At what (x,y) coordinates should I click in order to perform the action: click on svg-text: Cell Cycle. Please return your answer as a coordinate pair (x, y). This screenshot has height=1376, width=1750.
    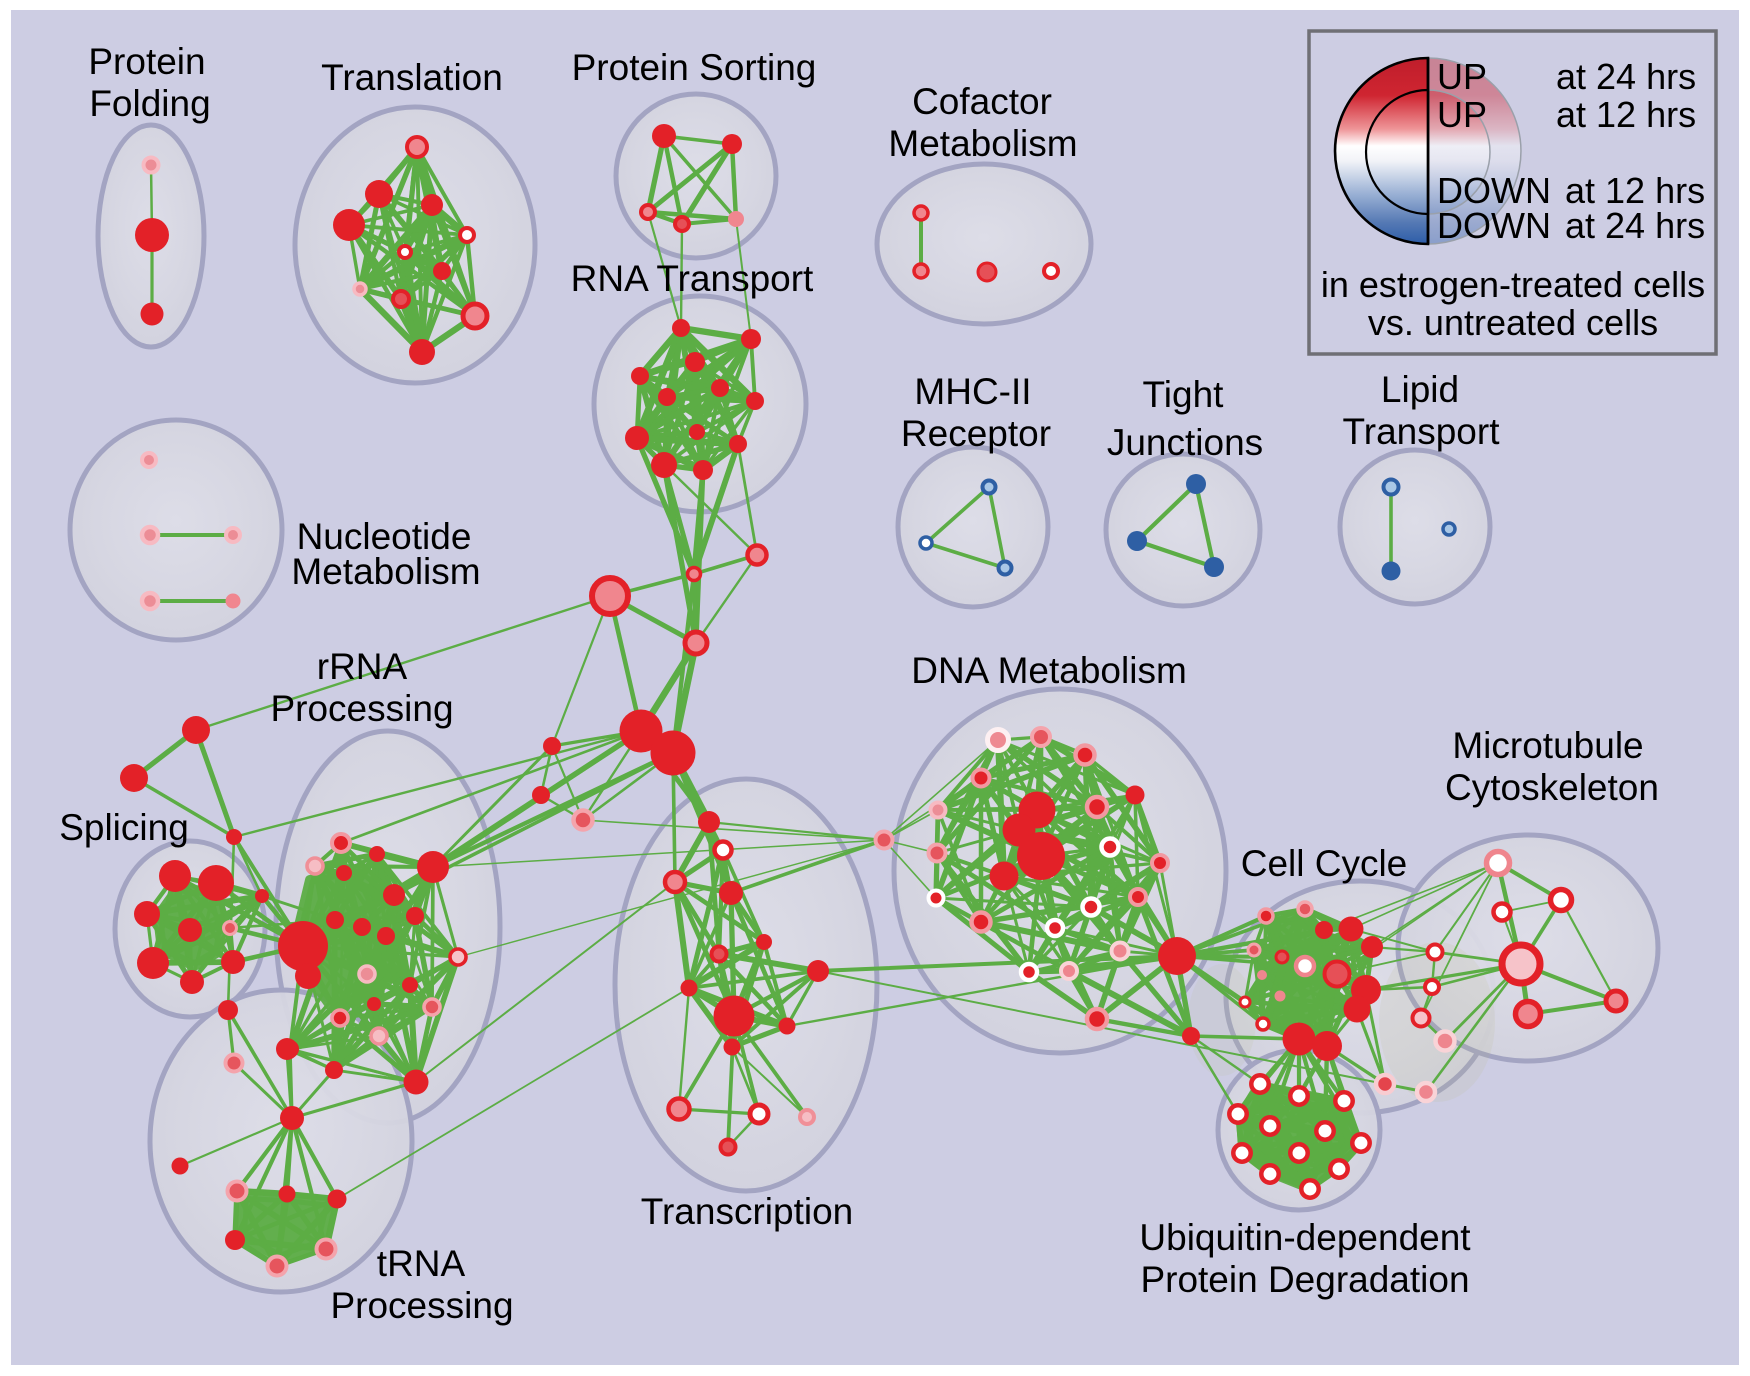
    Looking at the image, I should click on (1324, 863).